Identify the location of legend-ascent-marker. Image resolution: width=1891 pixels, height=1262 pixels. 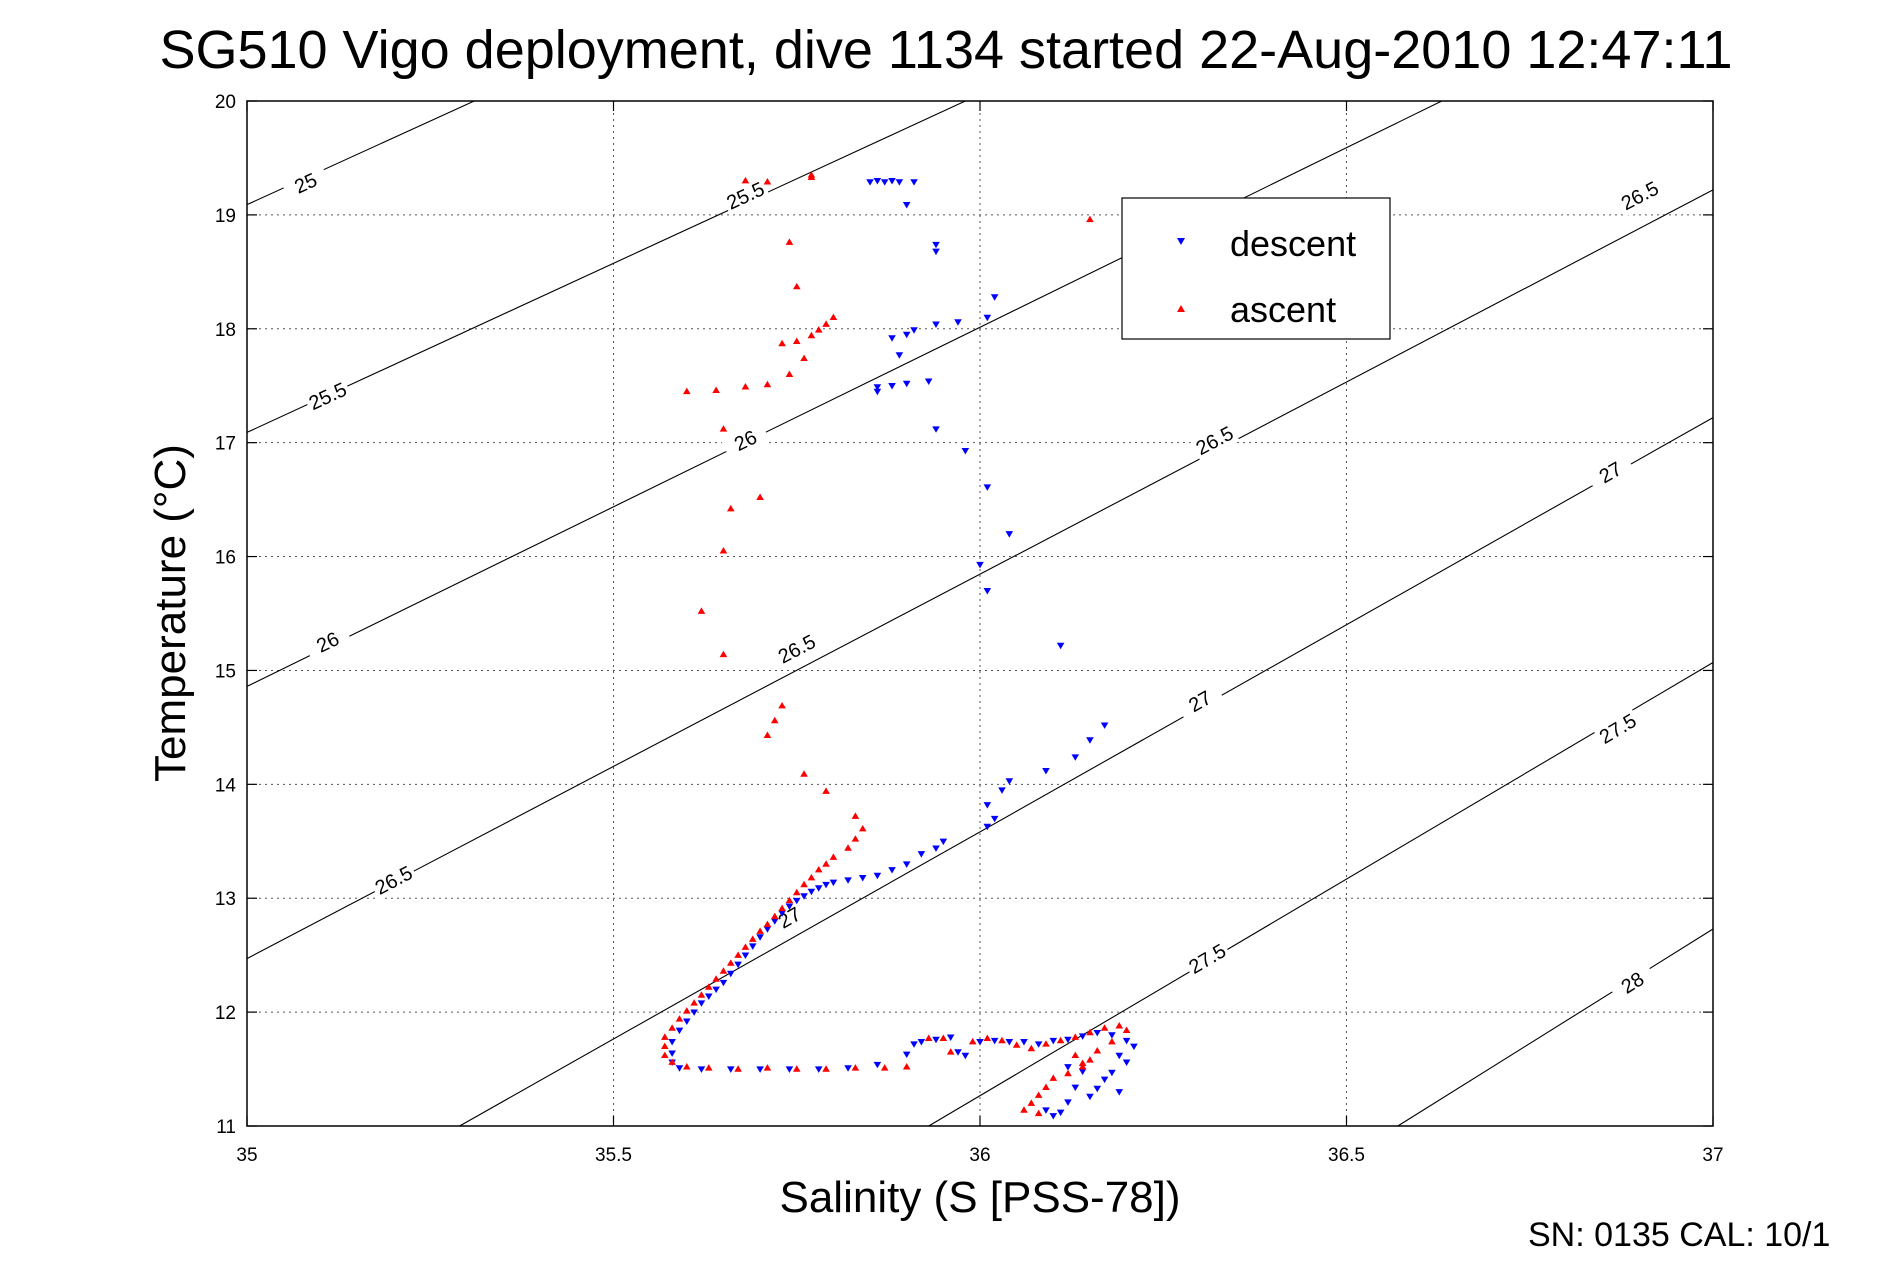
(1181, 308).